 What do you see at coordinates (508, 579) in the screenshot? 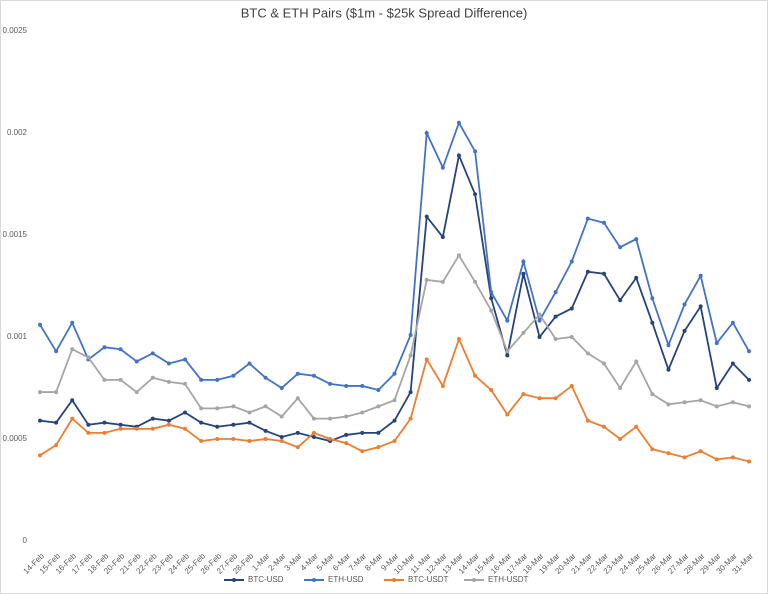
I see `legend-label: ETH-USDT` at bounding box center [508, 579].